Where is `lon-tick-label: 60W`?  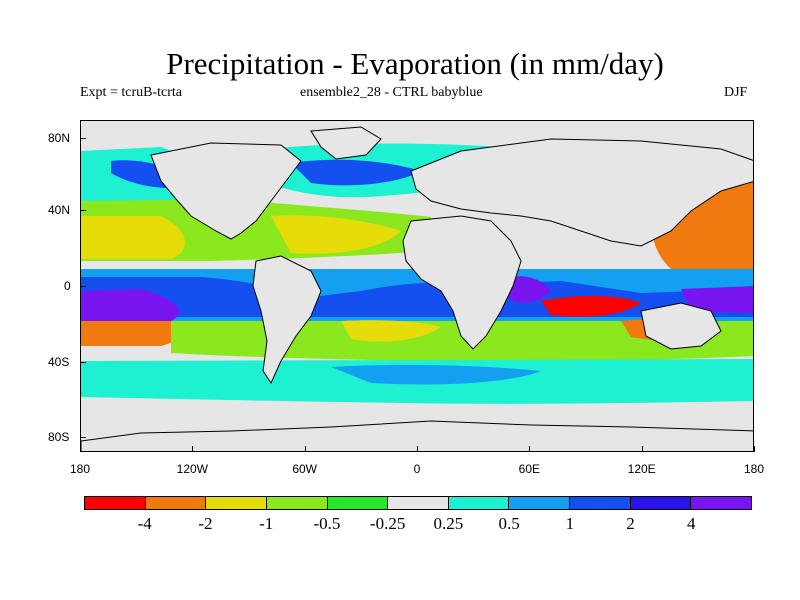 lon-tick-label: 60W is located at coordinates (304, 469).